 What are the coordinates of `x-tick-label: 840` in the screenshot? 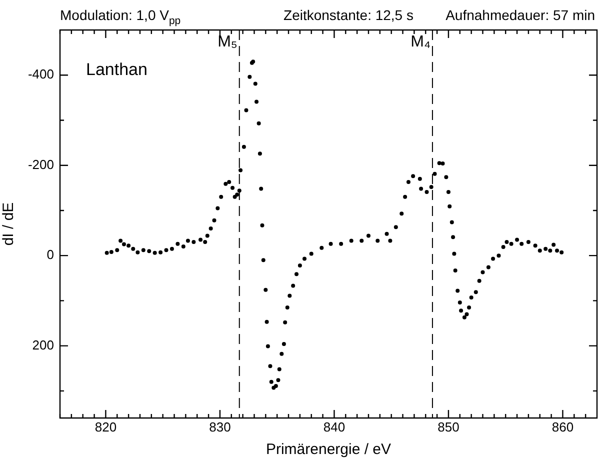 It's located at (334, 426).